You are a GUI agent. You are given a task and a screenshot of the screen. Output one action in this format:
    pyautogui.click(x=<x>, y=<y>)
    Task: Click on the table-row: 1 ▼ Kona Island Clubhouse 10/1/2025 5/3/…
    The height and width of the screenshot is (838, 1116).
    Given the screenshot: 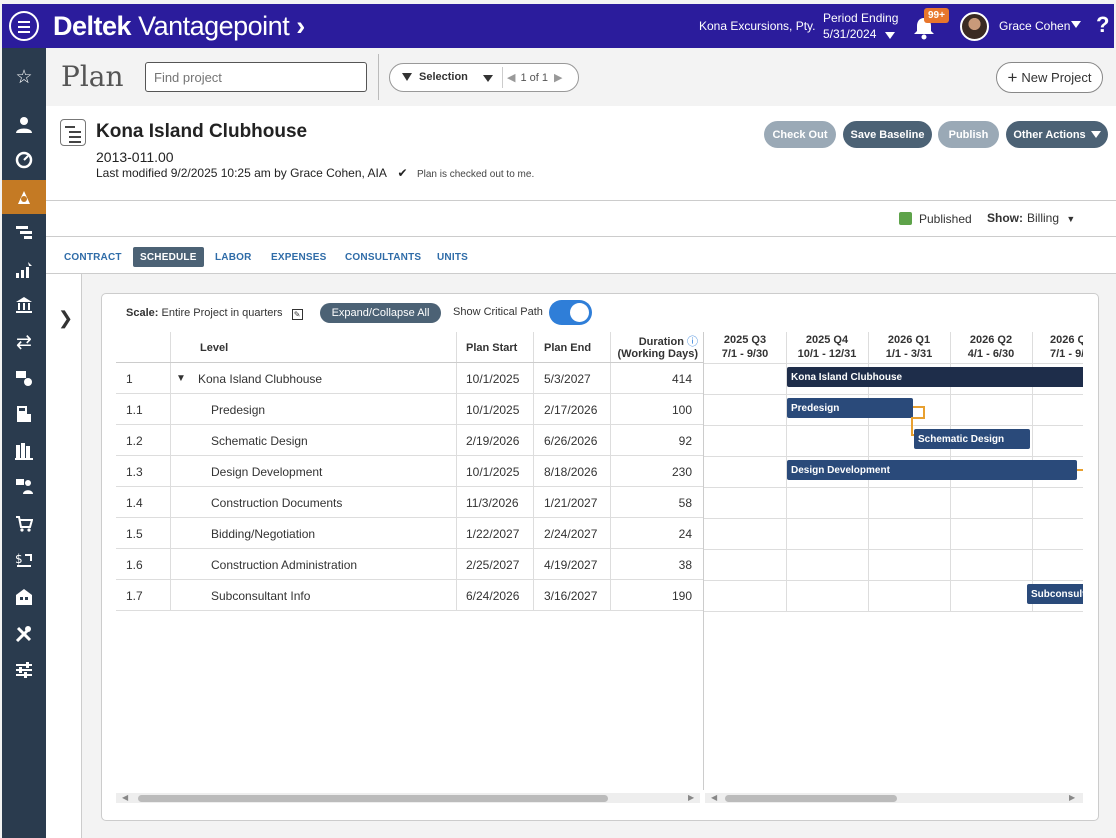 What is the action you would take?
    pyautogui.click(x=410, y=378)
    